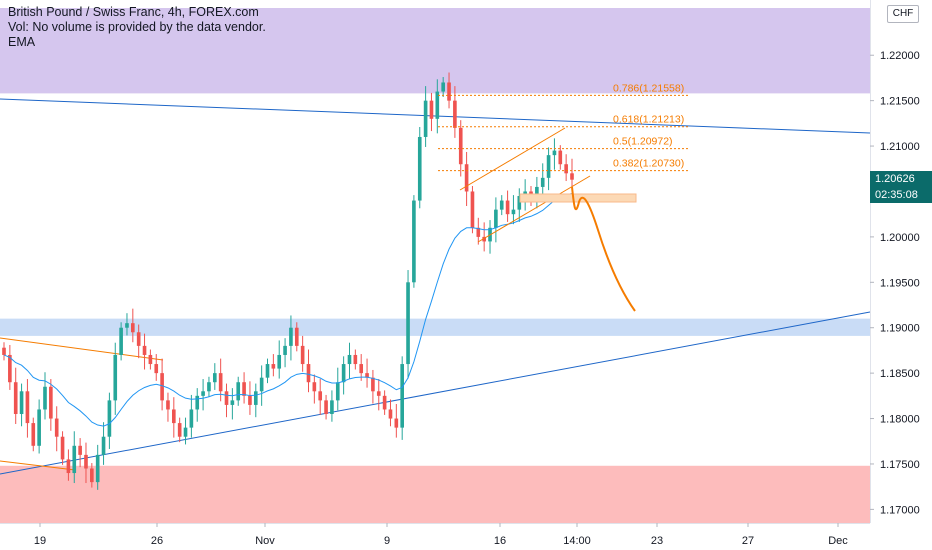 The width and height of the screenshot is (932, 550). Describe the element at coordinates (900, 374) in the screenshot. I see `price-tick-label: 1.18500` at that location.